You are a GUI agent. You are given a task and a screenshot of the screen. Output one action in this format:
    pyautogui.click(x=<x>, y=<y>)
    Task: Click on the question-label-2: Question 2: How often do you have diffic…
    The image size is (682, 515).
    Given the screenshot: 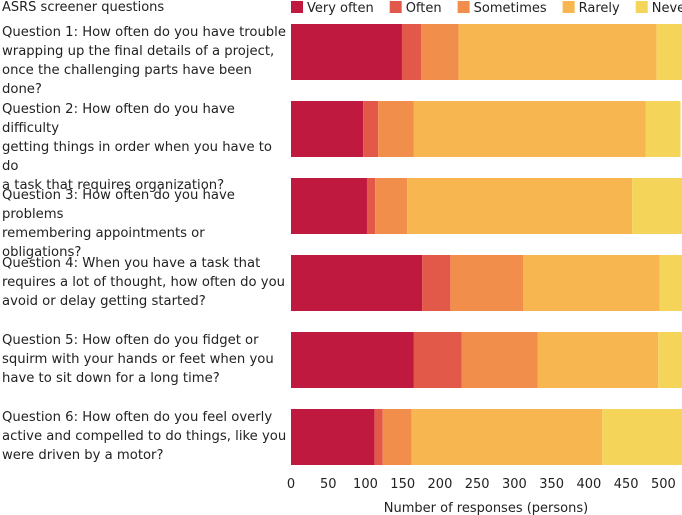 What is the action you would take?
    pyautogui.click(x=145, y=147)
    